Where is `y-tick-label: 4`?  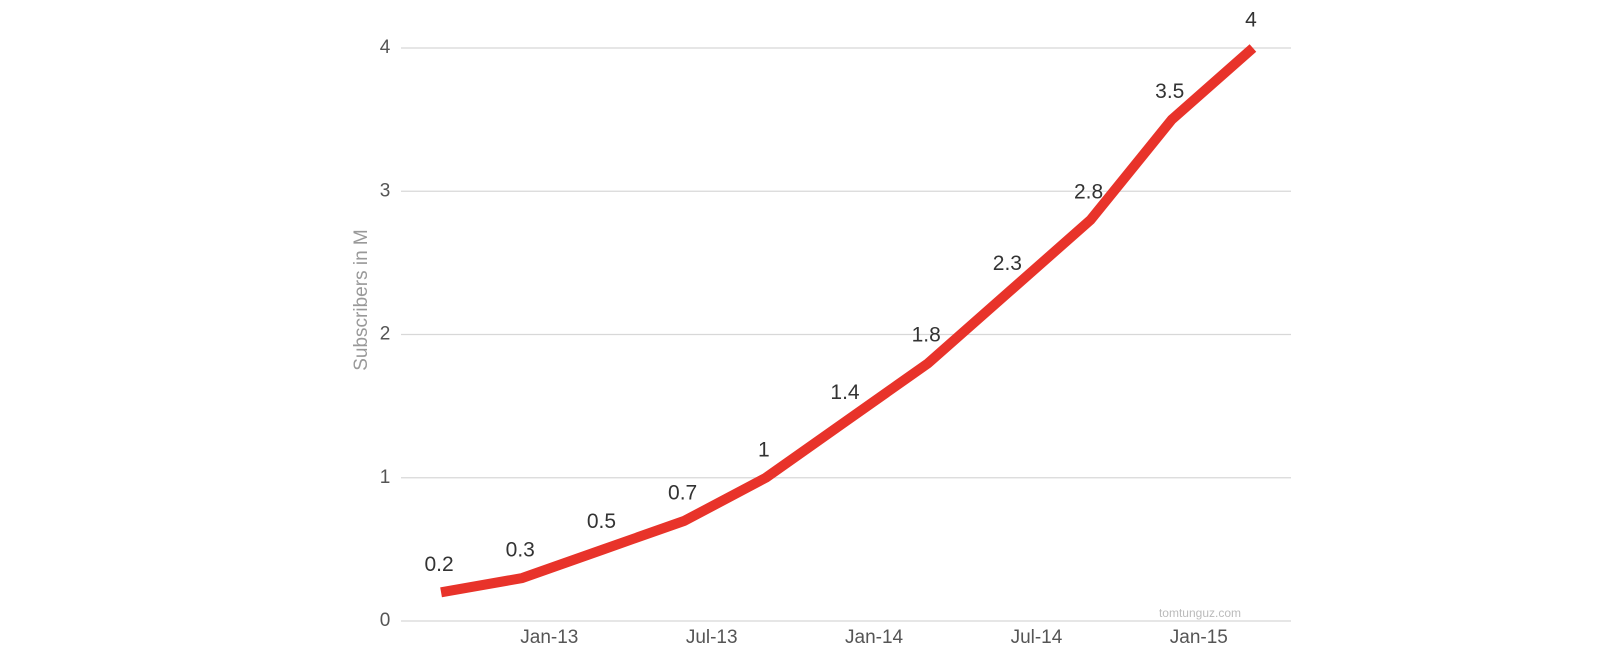
y-tick-label: 4 is located at coordinates (385, 47).